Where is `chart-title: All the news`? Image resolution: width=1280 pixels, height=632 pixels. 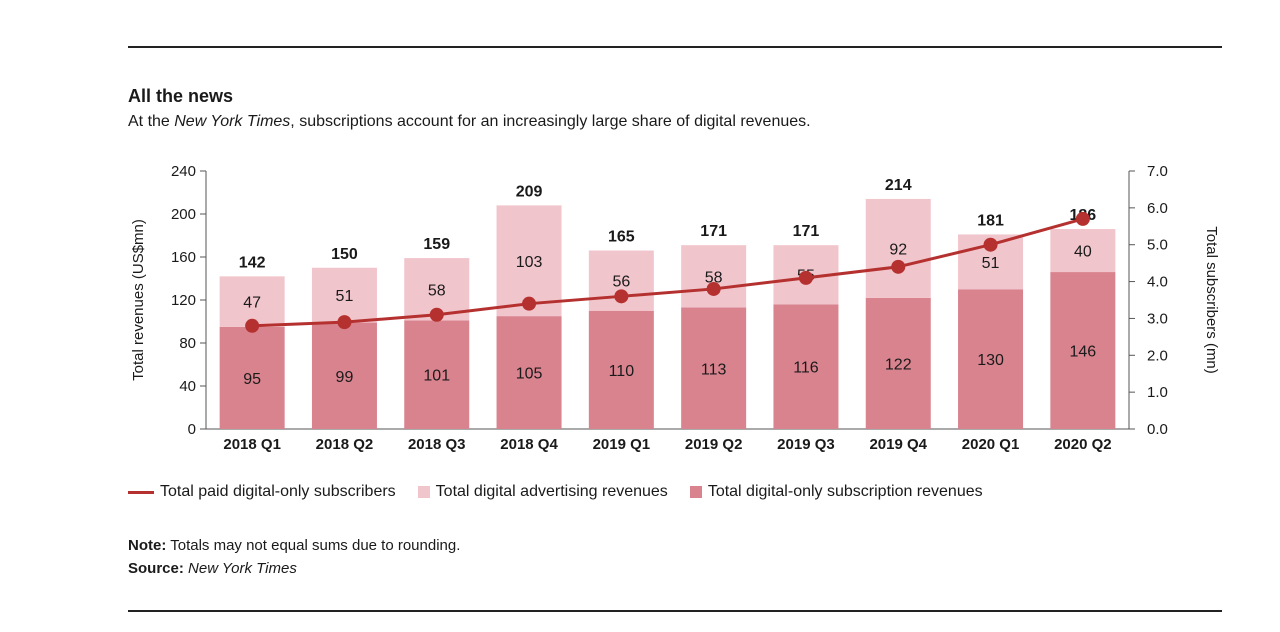 chart-title: All the news is located at coordinates (181, 96).